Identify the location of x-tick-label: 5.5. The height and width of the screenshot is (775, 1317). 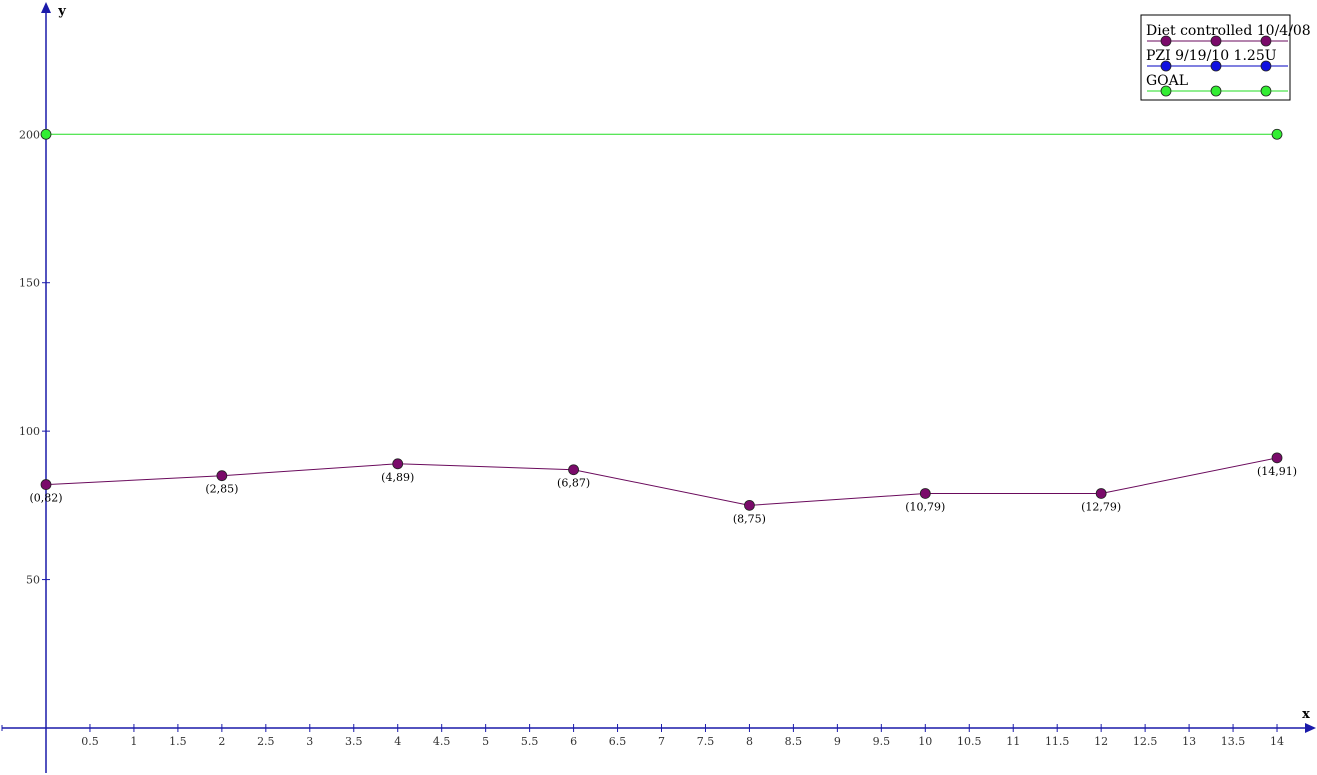
(530, 741).